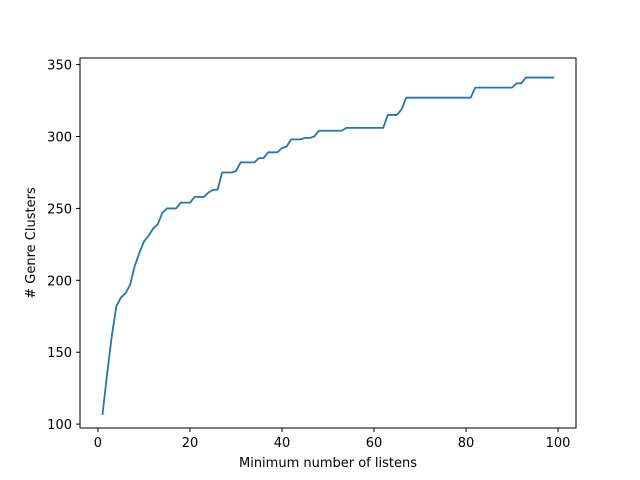 The image size is (640, 480). What do you see at coordinates (59, 66) in the screenshot?
I see `y-tick-label: 350` at bounding box center [59, 66].